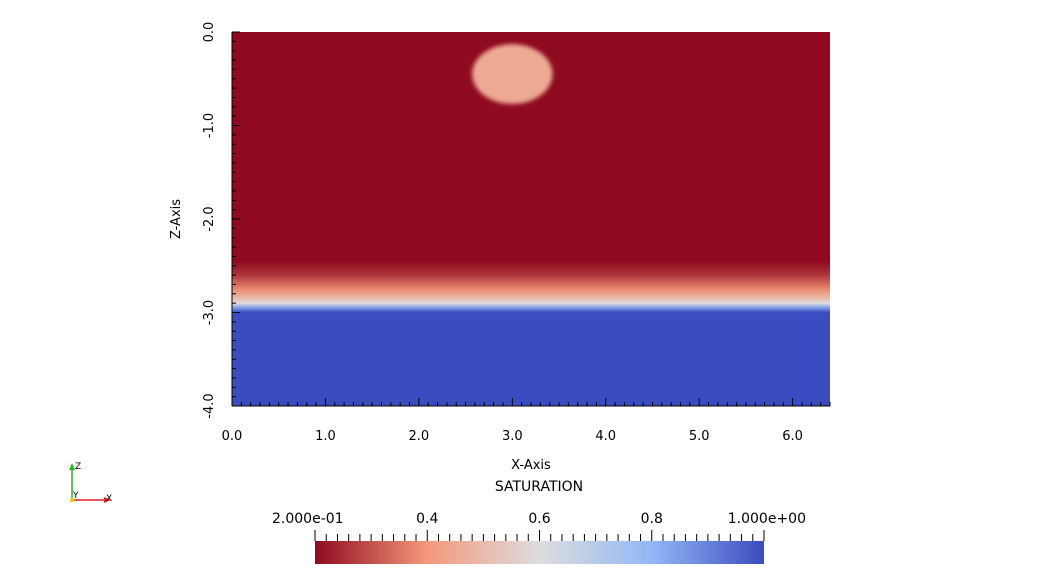 This screenshot has width=1054, height=574. Describe the element at coordinates (427, 519) in the screenshot. I see `colorbar-tick-label: 0.4` at that location.